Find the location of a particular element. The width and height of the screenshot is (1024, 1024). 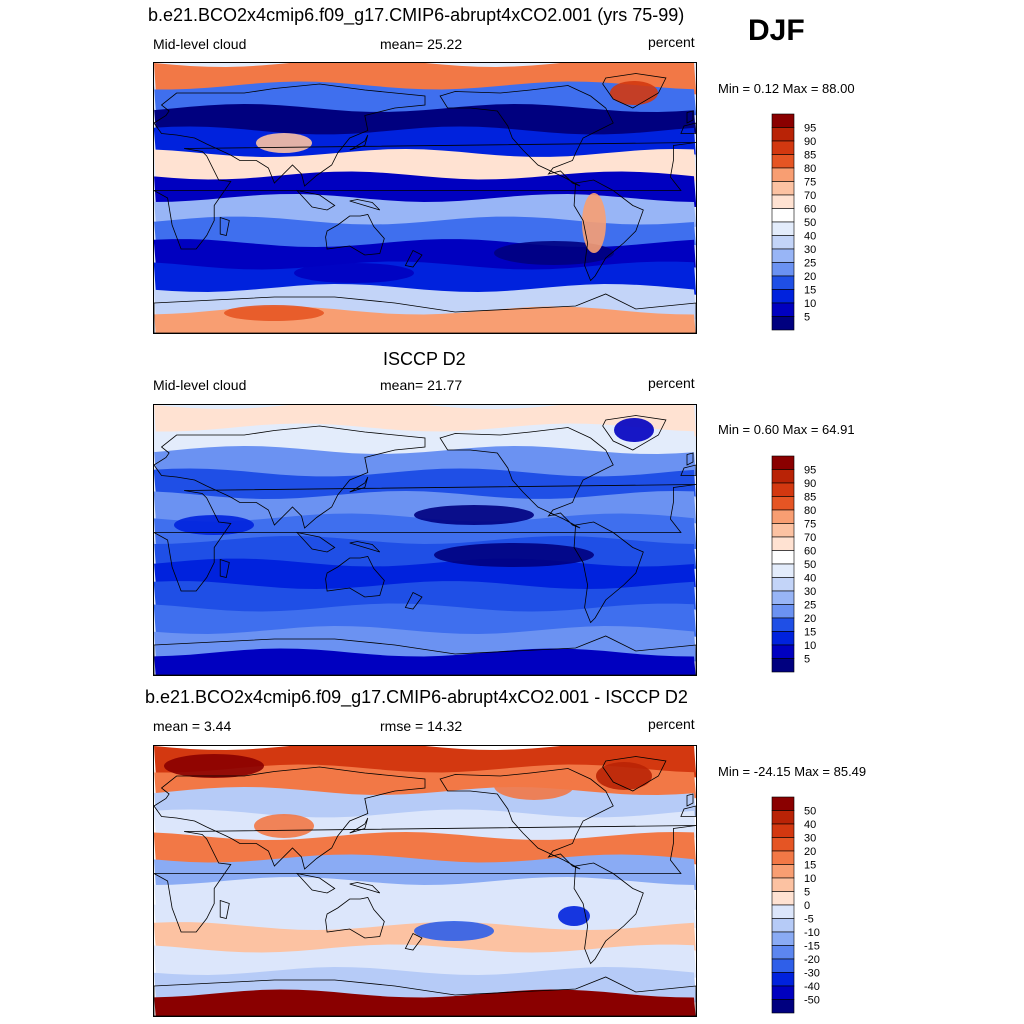

panel2-units-label: percent is located at coordinates (671, 383).